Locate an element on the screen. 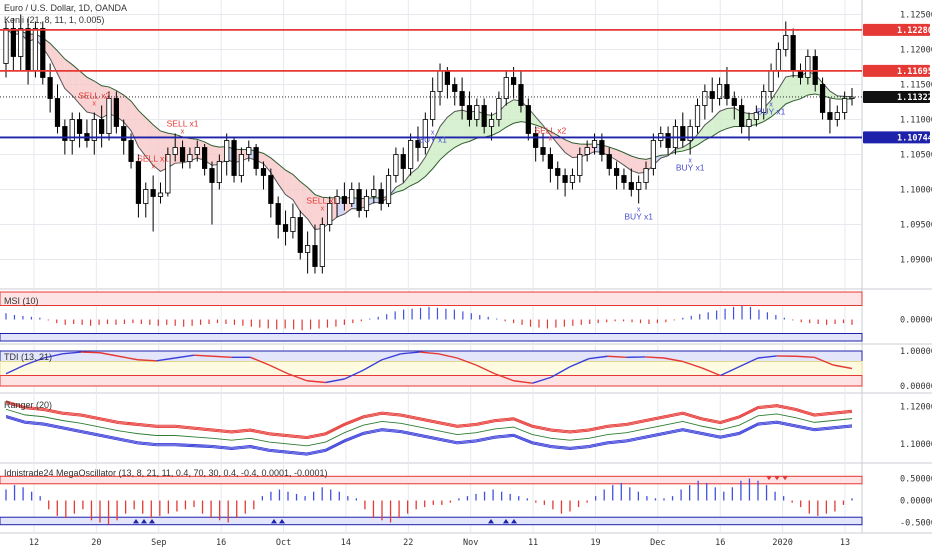 This screenshot has height=550, width=932. date-tick-label: Nov is located at coordinates (470, 543).